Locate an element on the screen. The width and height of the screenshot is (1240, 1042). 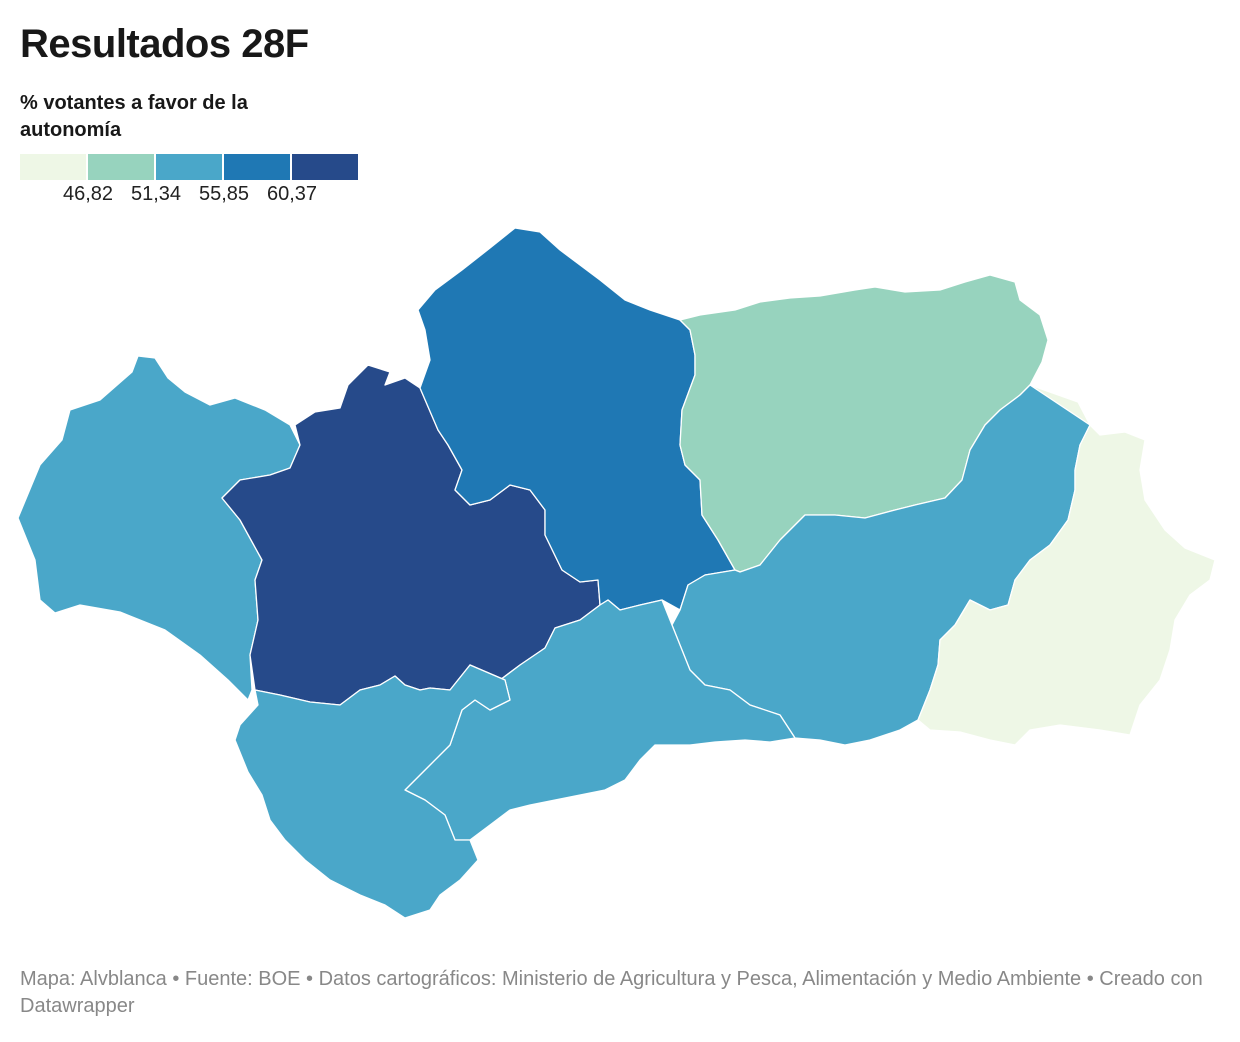
province-cadiz is located at coordinates (372, 791).